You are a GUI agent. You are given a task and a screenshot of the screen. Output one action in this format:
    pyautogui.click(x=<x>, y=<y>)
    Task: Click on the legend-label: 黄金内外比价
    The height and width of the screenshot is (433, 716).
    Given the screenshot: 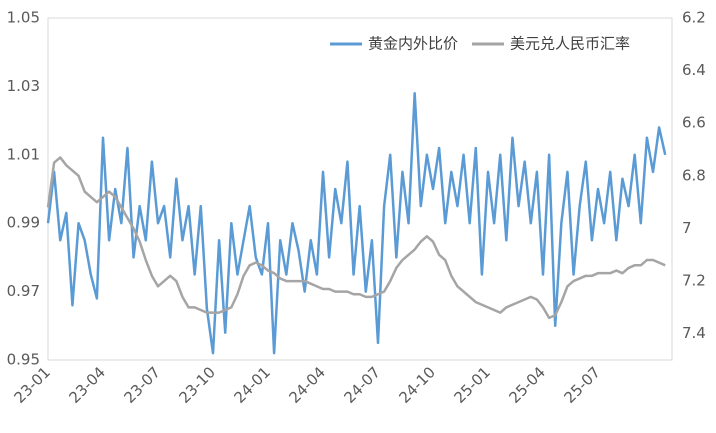 What is the action you would take?
    pyautogui.click(x=413, y=44)
    